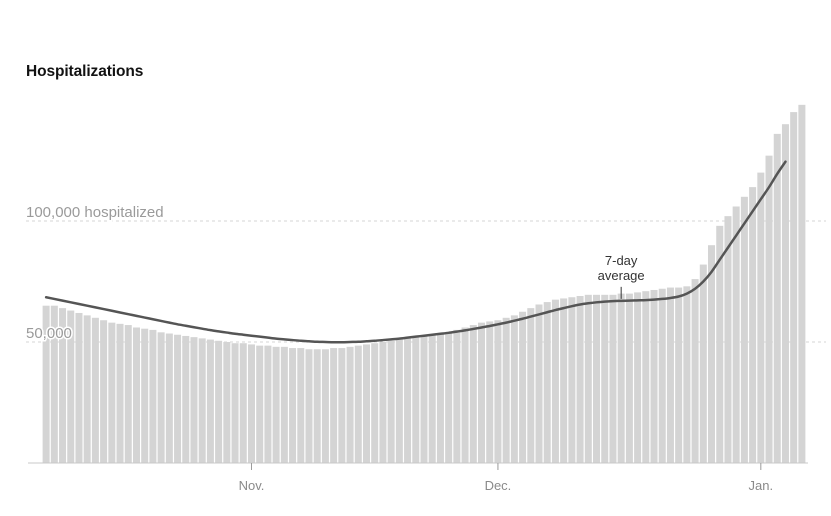 The width and height of the screenshot is (831, 516). What do you see at coordinates (498, 485) in the screenshot?
I see `x-tick-label-1: Dec.` at bounding box center [498, 485].